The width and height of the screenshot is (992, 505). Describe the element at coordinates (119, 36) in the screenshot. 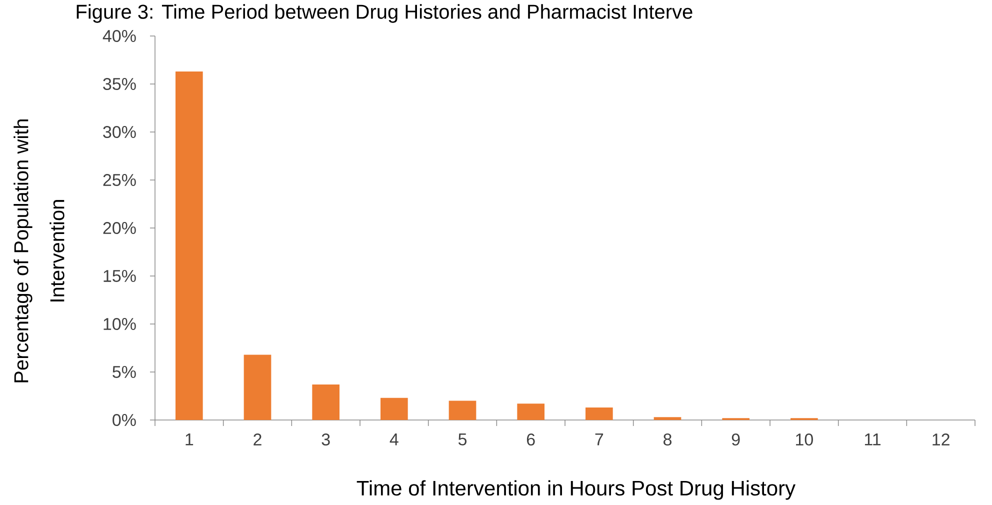

I see `y-tick-label: 40%` at that location.